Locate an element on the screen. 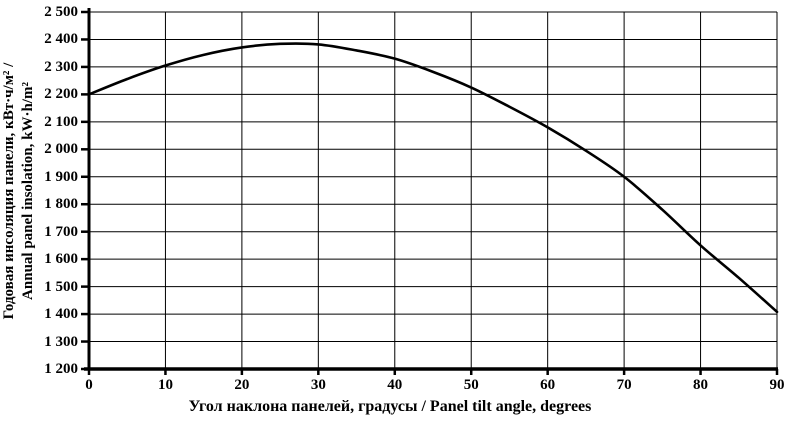  x-tick-label-70: 70 is located at coordinates (624, 385).